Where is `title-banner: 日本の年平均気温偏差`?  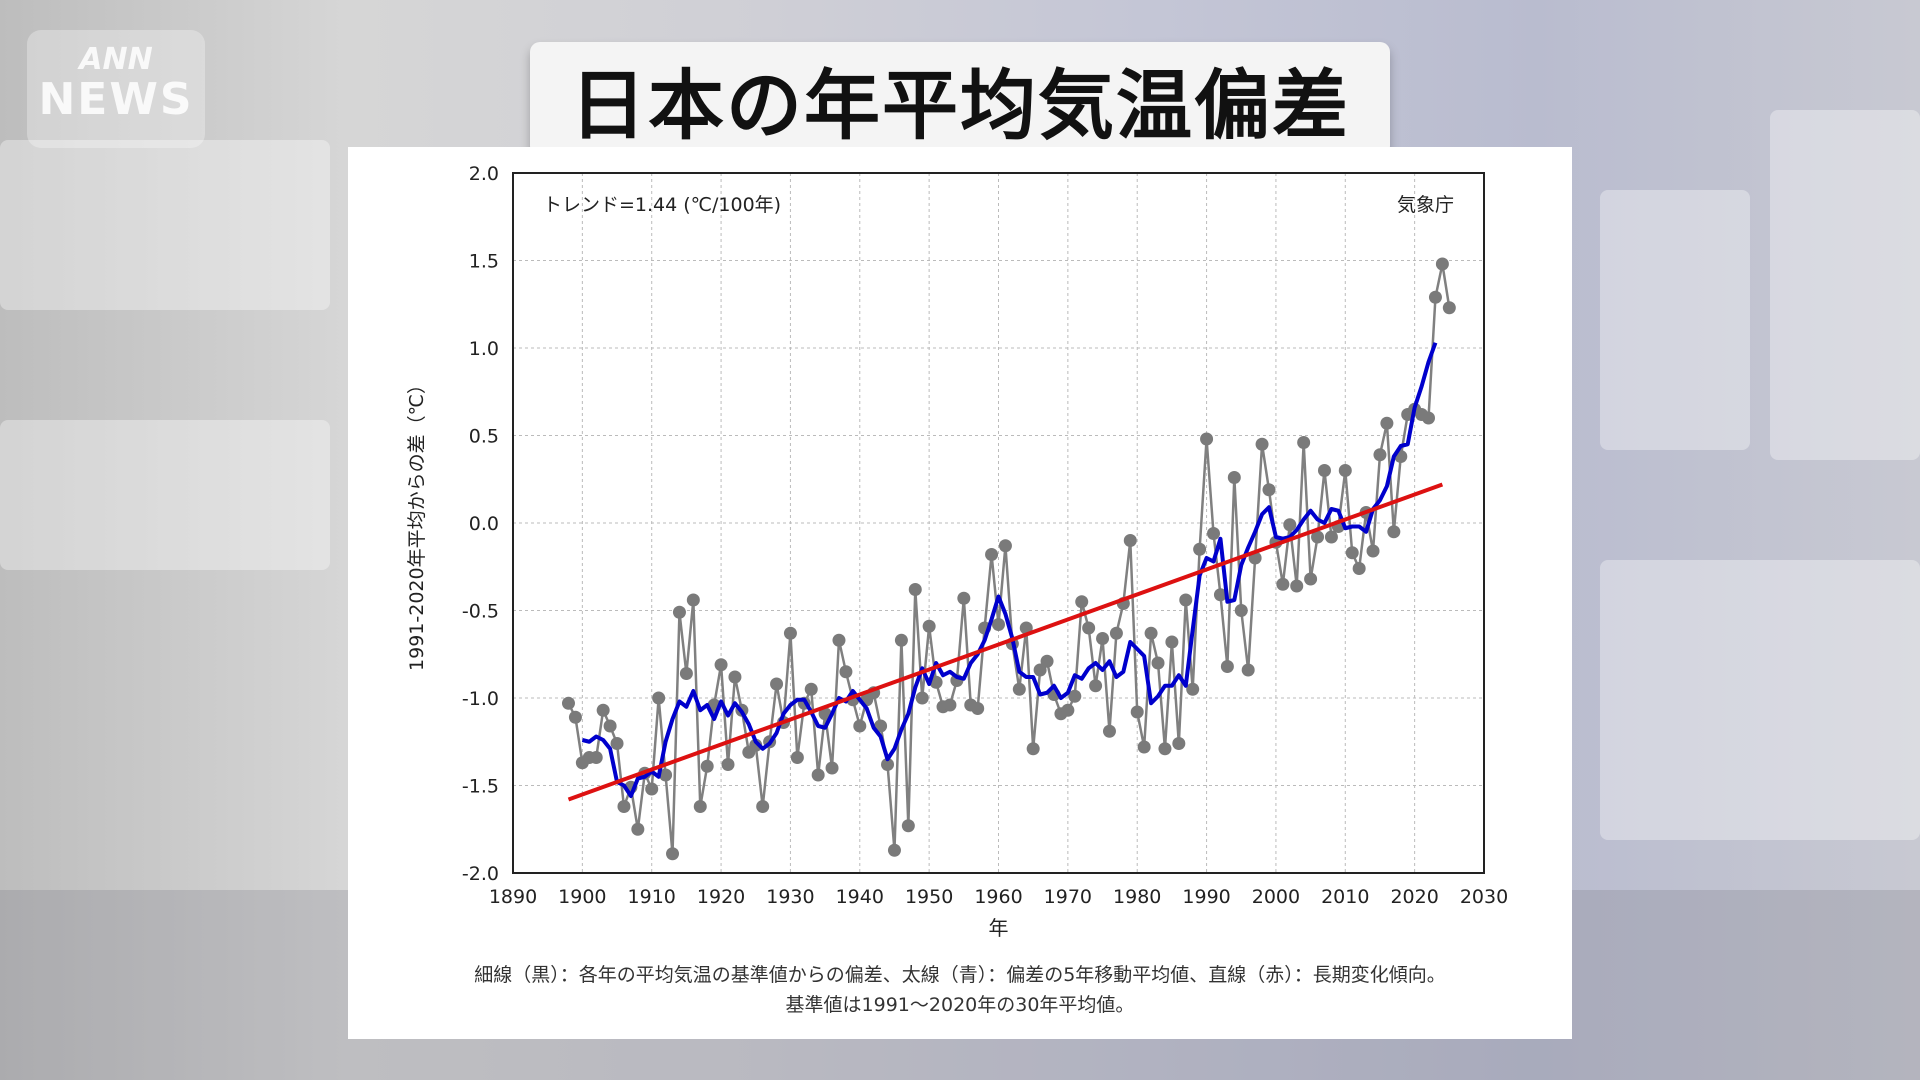 title-banner: 日本の年平均気温偏差 is located at coordinates (960, 99).